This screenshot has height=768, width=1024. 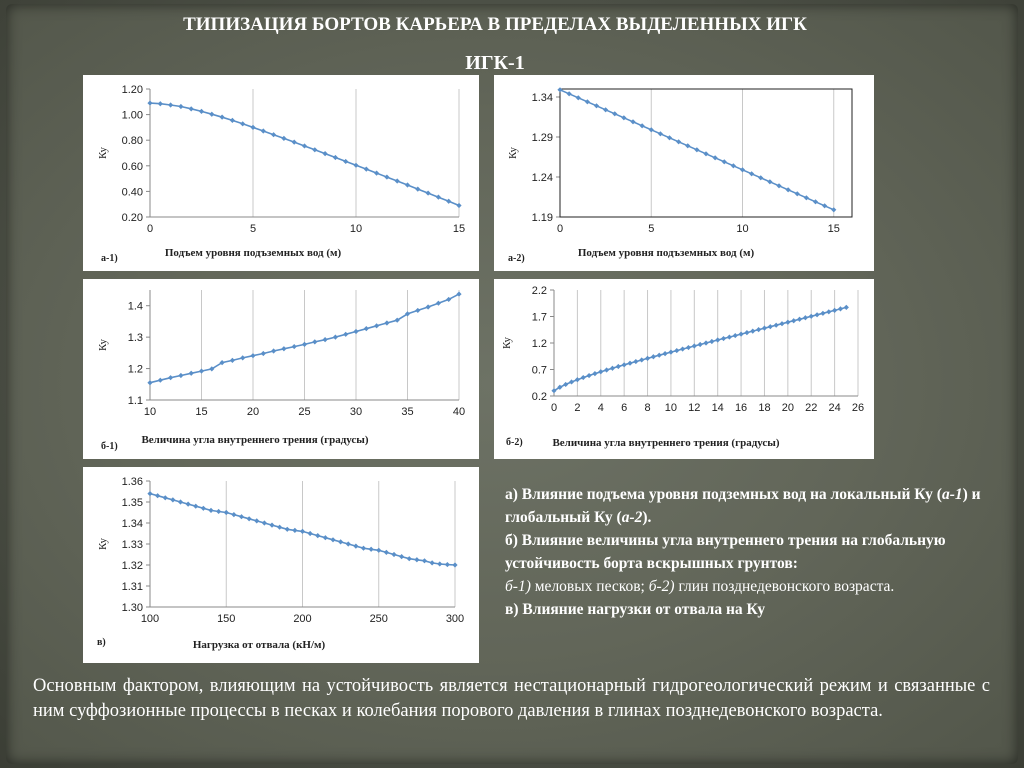 I want to click on description-b2-ref: б-2), so click(x=661, y=586).